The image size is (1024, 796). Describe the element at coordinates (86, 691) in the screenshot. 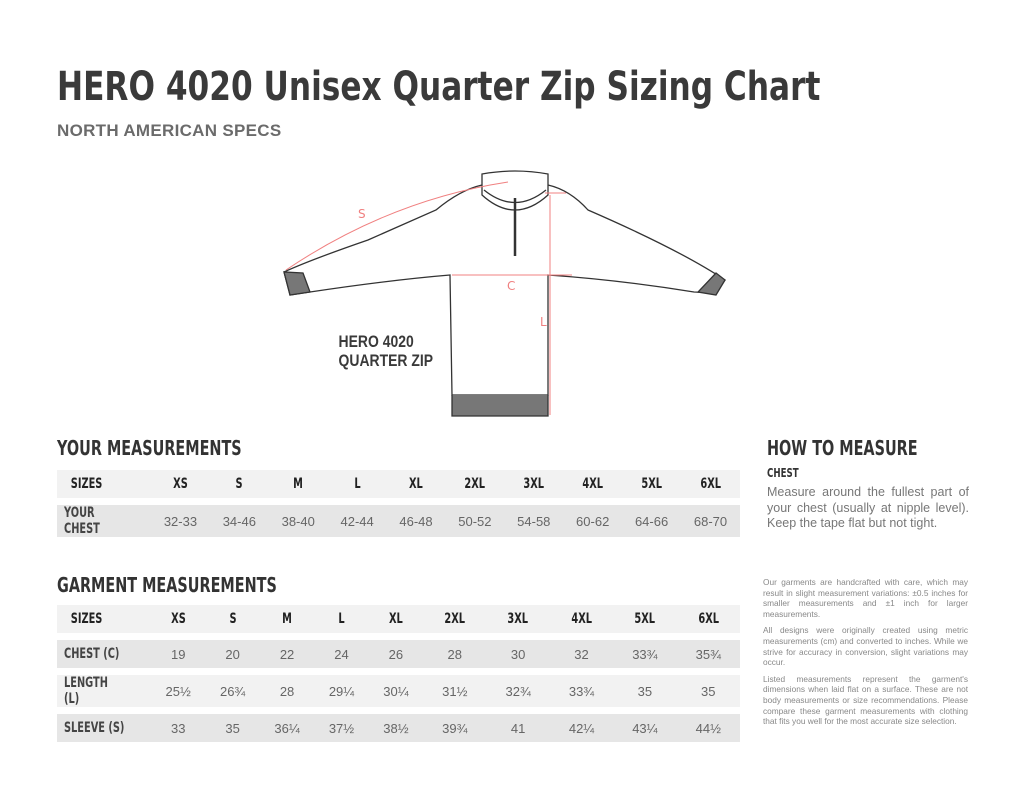

I see `cell-text: LENGTH (L)` at that location.